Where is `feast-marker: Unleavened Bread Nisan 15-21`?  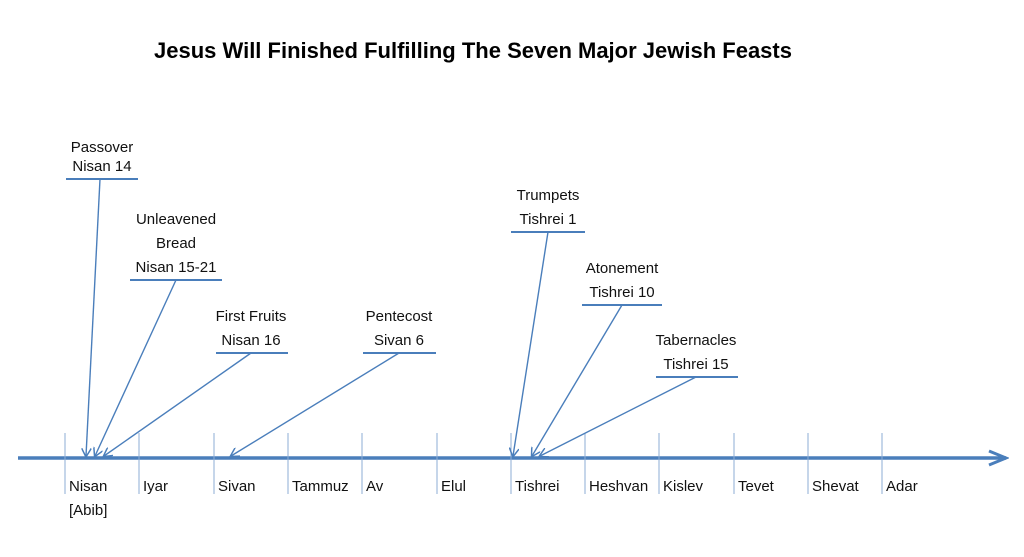
feast-marker: Unleavened Bread Nisan 15-21 is located at coordinates (158, 333).